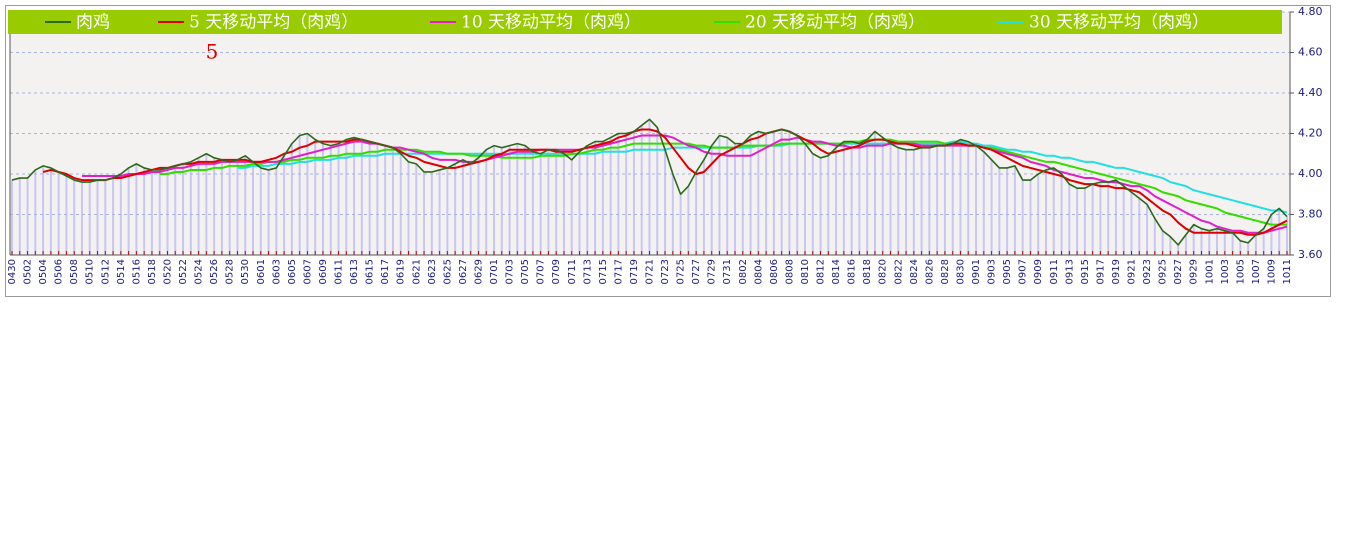 The width and height of the screenshot is (1346, 545). I want to click on x-tick-label: 0528, so click(230, 271).